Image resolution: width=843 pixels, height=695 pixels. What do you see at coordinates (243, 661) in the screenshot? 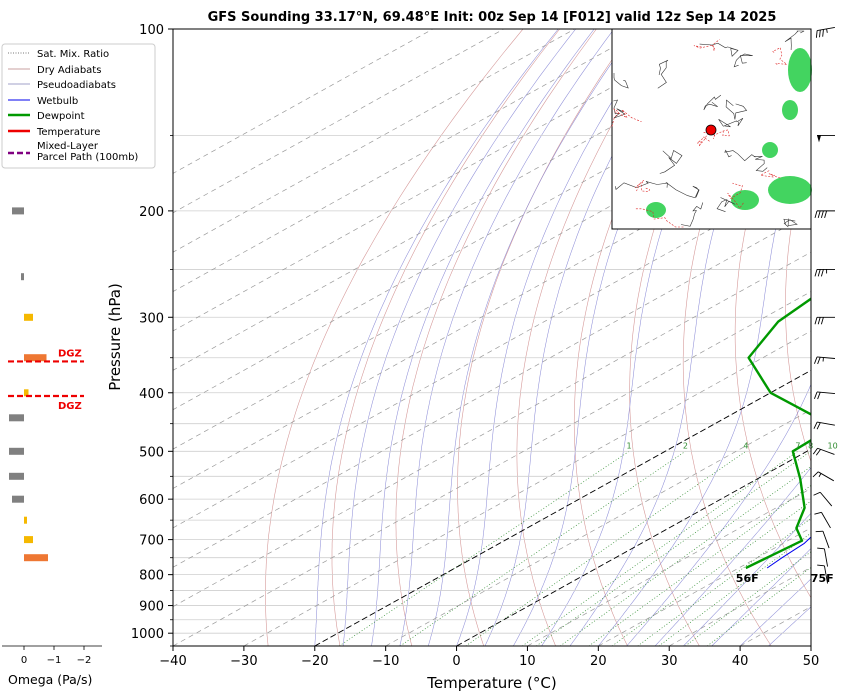
I see `x-tick-label: −30` at bounding box center [243, 661].